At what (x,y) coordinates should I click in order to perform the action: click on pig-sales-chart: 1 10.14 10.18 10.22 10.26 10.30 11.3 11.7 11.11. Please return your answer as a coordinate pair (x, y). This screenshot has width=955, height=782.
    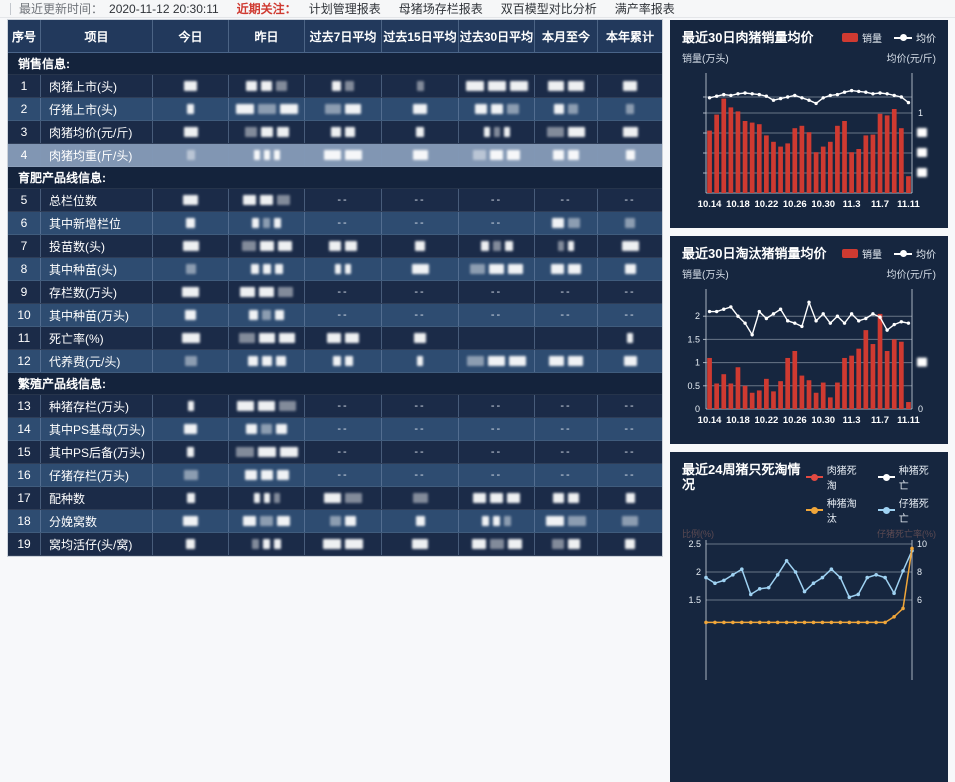
    Looking at the image, I should click on (809, 145).